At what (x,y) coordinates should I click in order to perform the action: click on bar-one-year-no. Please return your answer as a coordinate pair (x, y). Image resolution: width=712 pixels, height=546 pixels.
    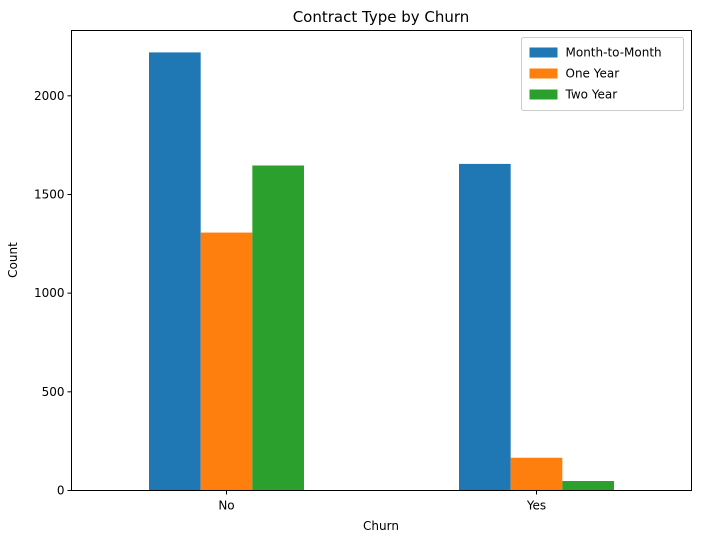
    Looking at the image, I should click on (226, 361).